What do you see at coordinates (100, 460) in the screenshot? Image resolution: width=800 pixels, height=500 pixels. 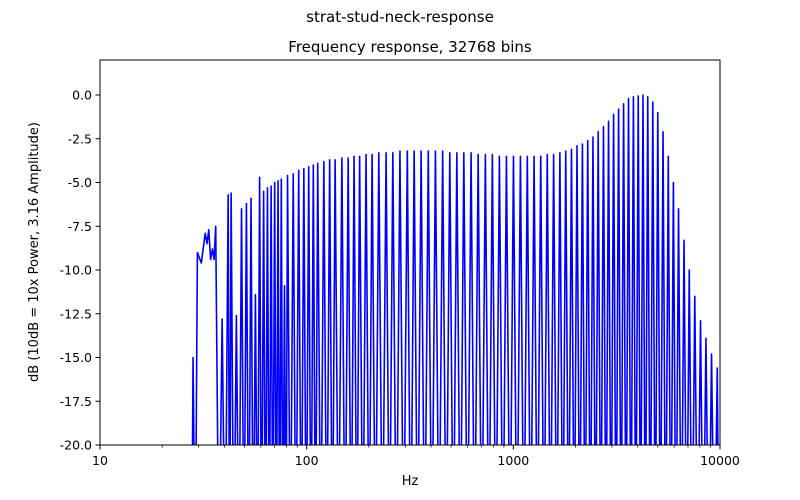 I see `x-tick-label: 10` at bounding box center [100, 460].